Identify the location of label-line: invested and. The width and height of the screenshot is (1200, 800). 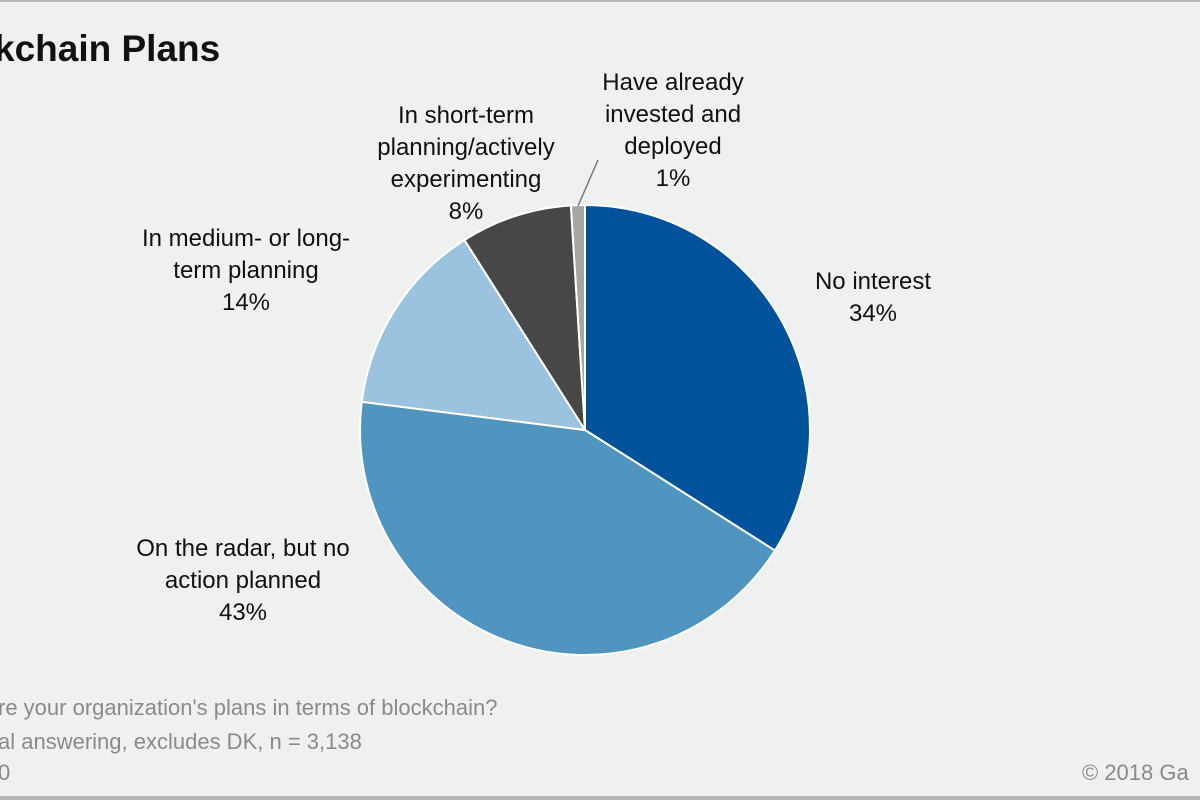
(673, 114).